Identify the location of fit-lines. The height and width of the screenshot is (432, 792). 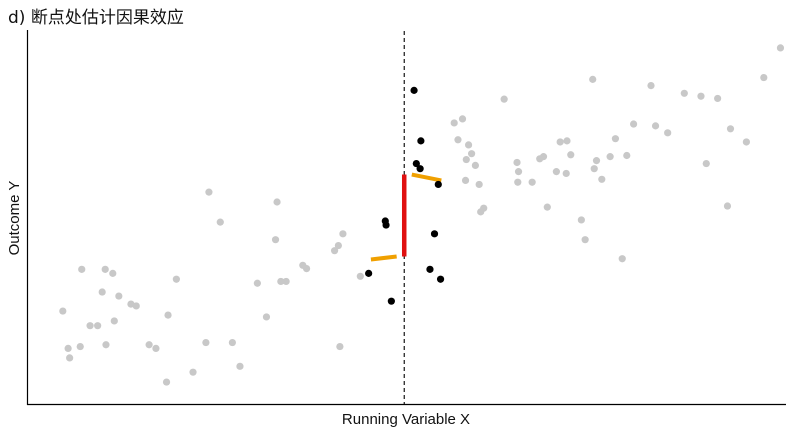
(406, 217).